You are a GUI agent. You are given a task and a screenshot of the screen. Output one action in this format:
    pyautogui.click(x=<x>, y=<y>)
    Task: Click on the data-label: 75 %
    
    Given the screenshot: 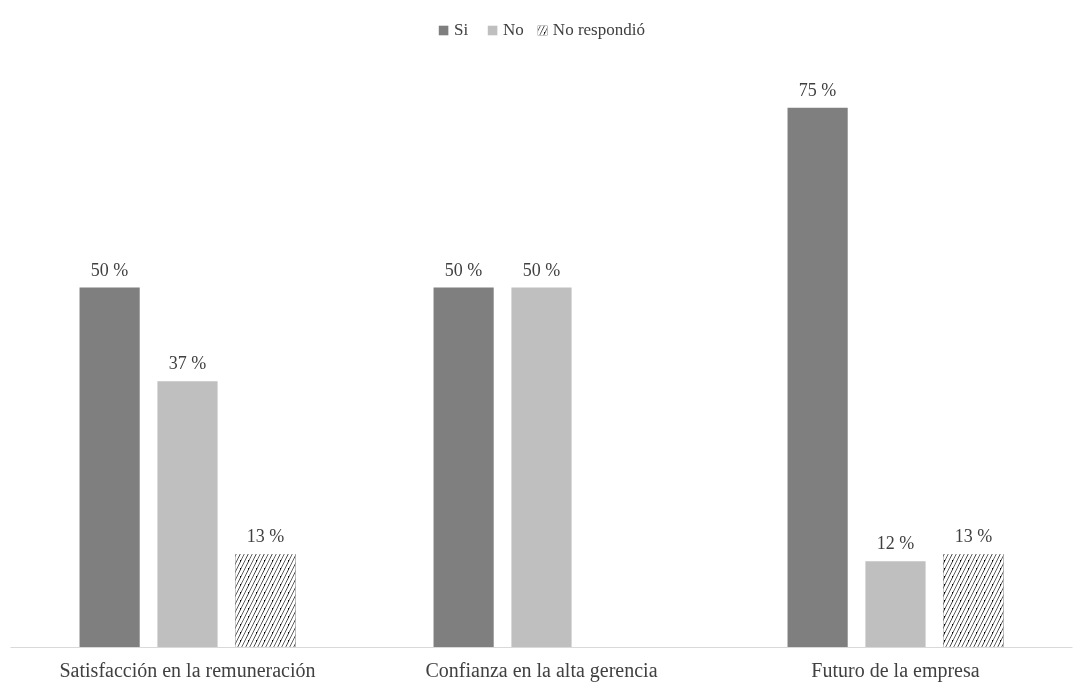 What is the action you would take?
    pyautogui.click(x=817, y=89)
    